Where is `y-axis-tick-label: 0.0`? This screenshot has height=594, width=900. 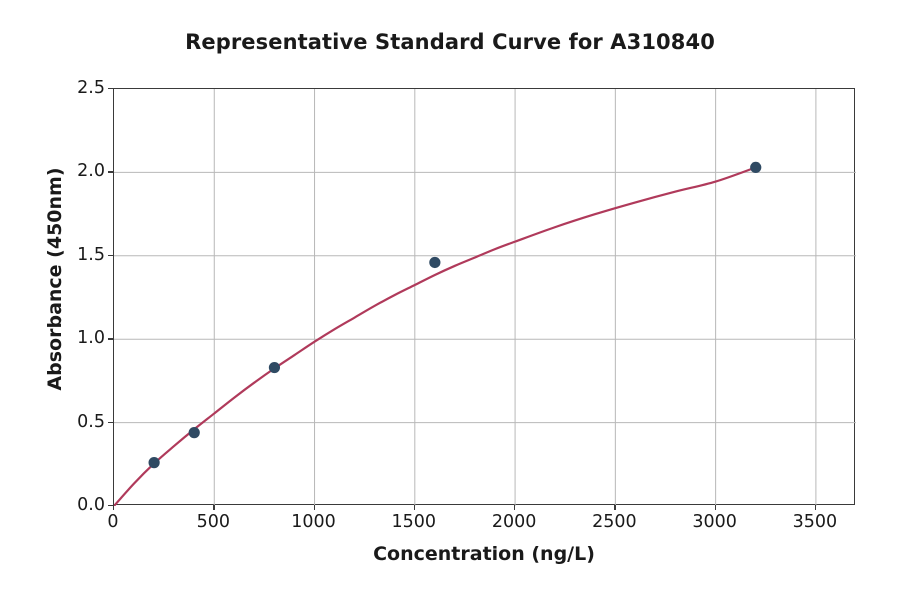
y-axis-tick-label: 0.0 is located at coordinates (91, 505).